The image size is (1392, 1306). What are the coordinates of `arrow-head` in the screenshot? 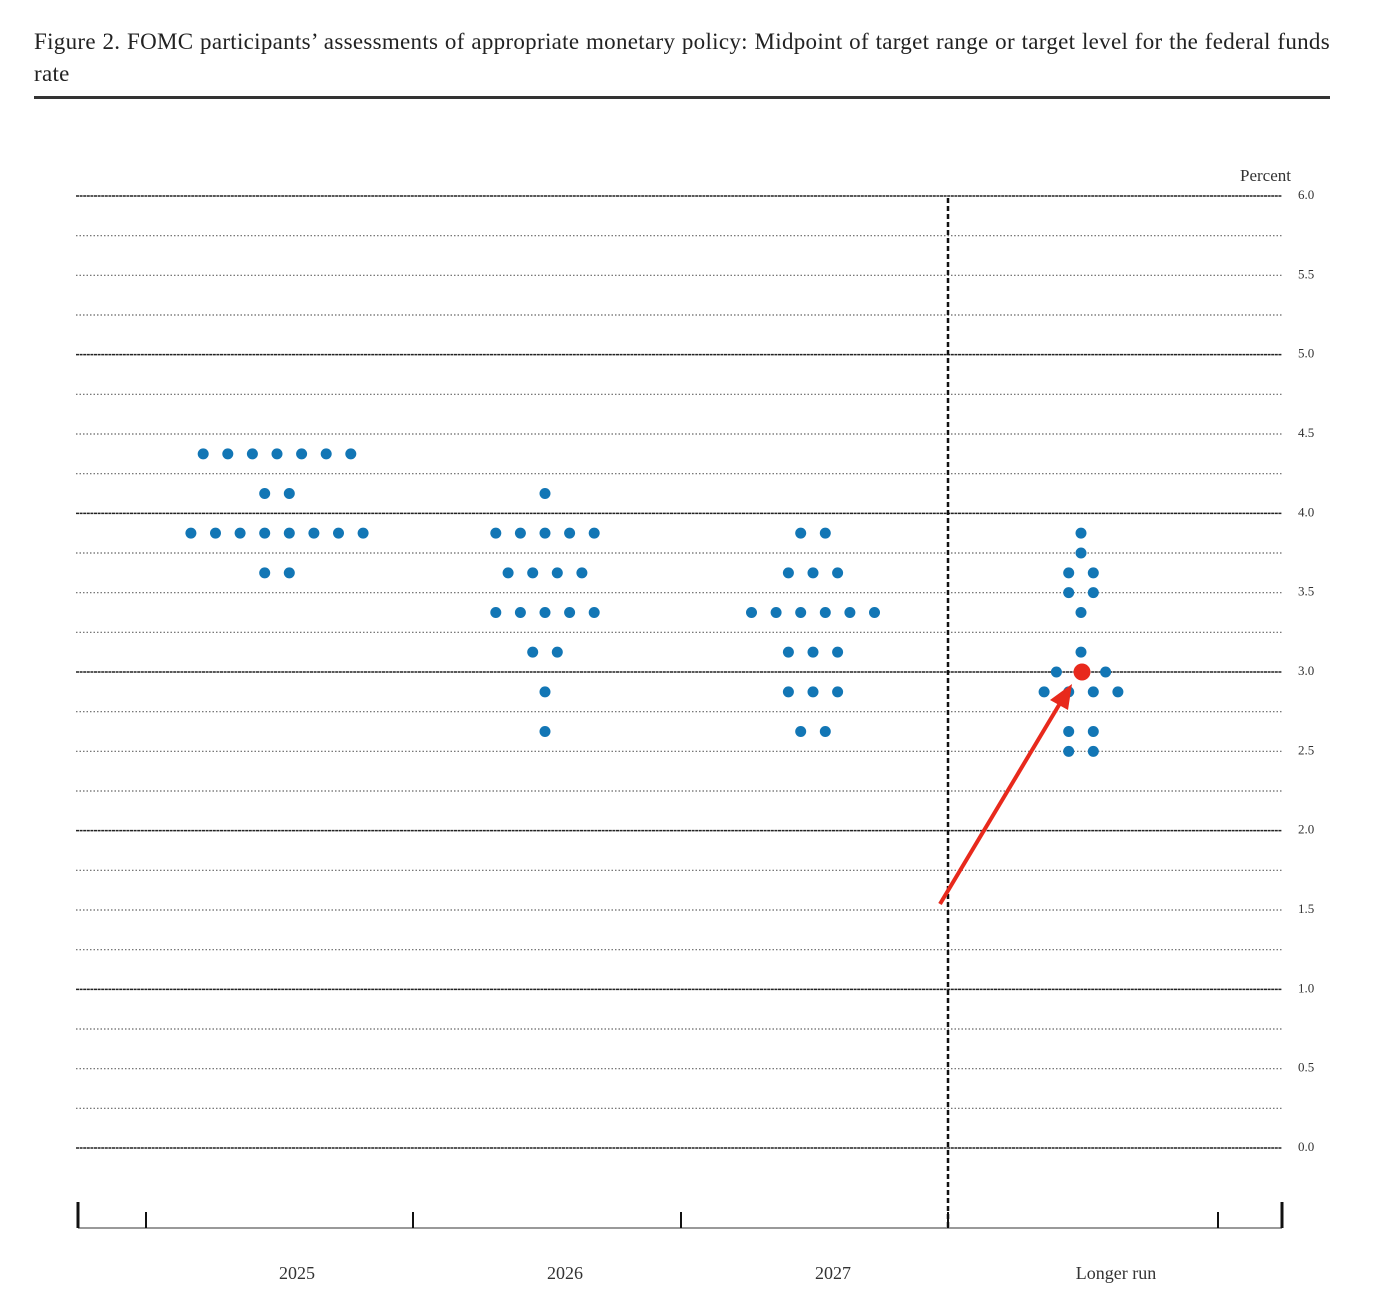 It's located at (1061, 697).